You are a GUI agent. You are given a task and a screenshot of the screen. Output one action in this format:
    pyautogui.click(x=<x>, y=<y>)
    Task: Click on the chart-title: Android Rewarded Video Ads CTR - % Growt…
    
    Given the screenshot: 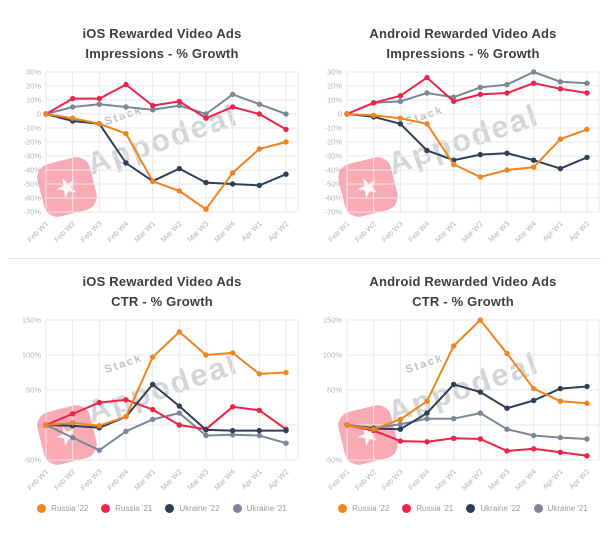 What is the action you would take?
    pyautogui.click(x=461, y=288)
    